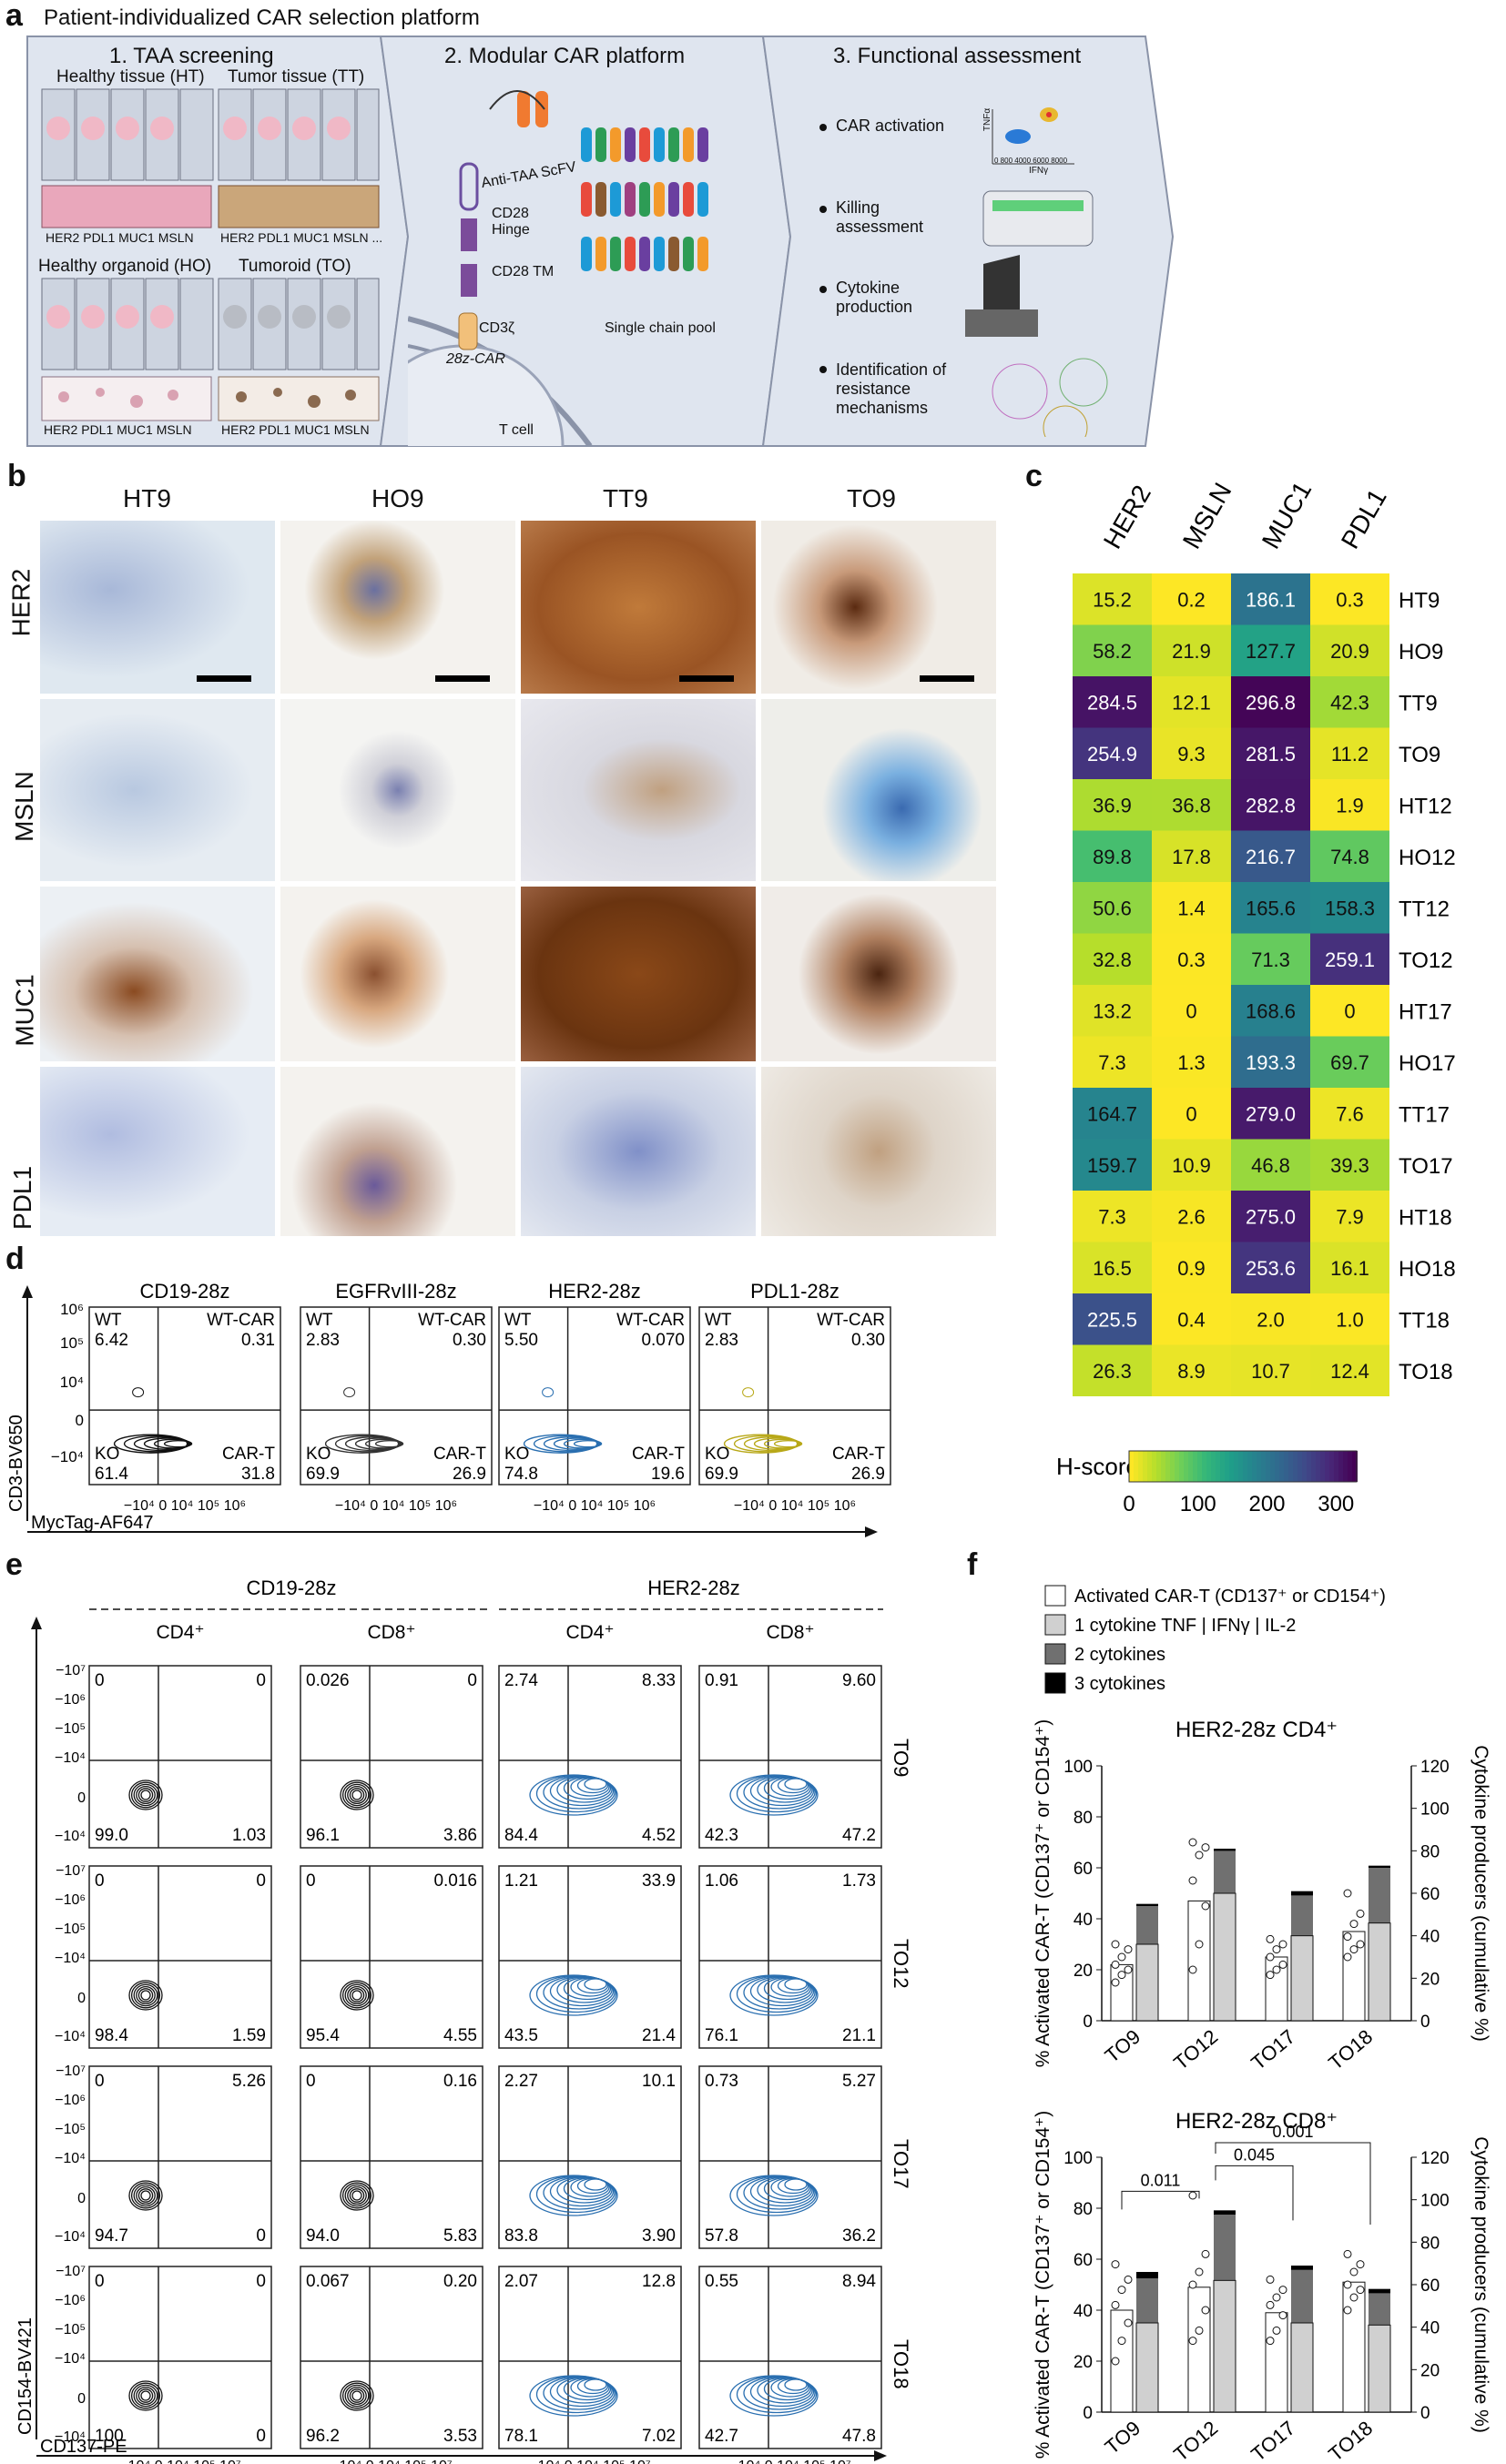  I want to click on flow-plot-title: EGFRvIII-28z, so click(395, 1291).